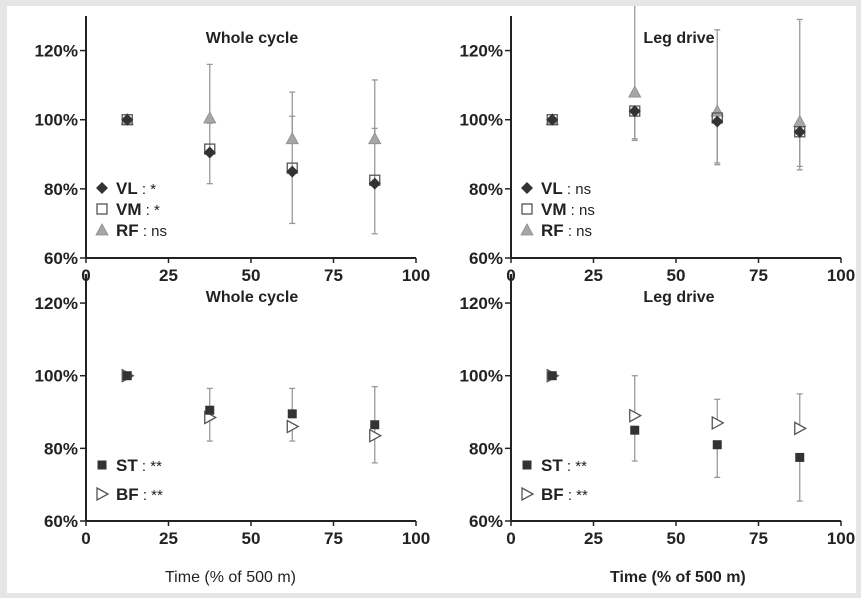 The image size is (861, 598). I want to click on legend-label-vm: VM : ns, so click(568, 209).